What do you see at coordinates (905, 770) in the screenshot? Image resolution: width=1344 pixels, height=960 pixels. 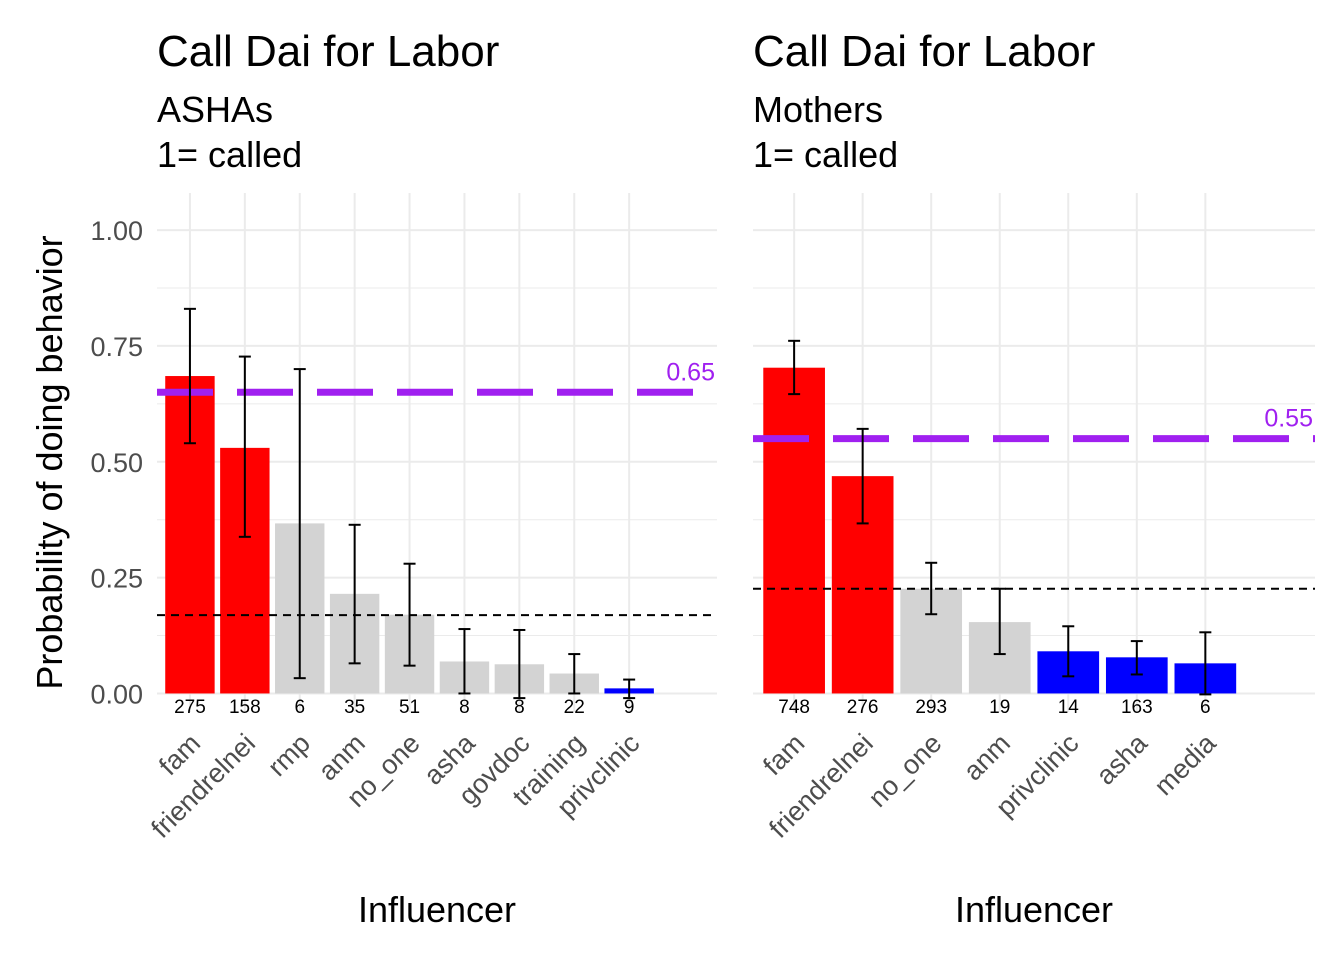 I see `x-tick-label: no_one` at bounding box center [905, 770].